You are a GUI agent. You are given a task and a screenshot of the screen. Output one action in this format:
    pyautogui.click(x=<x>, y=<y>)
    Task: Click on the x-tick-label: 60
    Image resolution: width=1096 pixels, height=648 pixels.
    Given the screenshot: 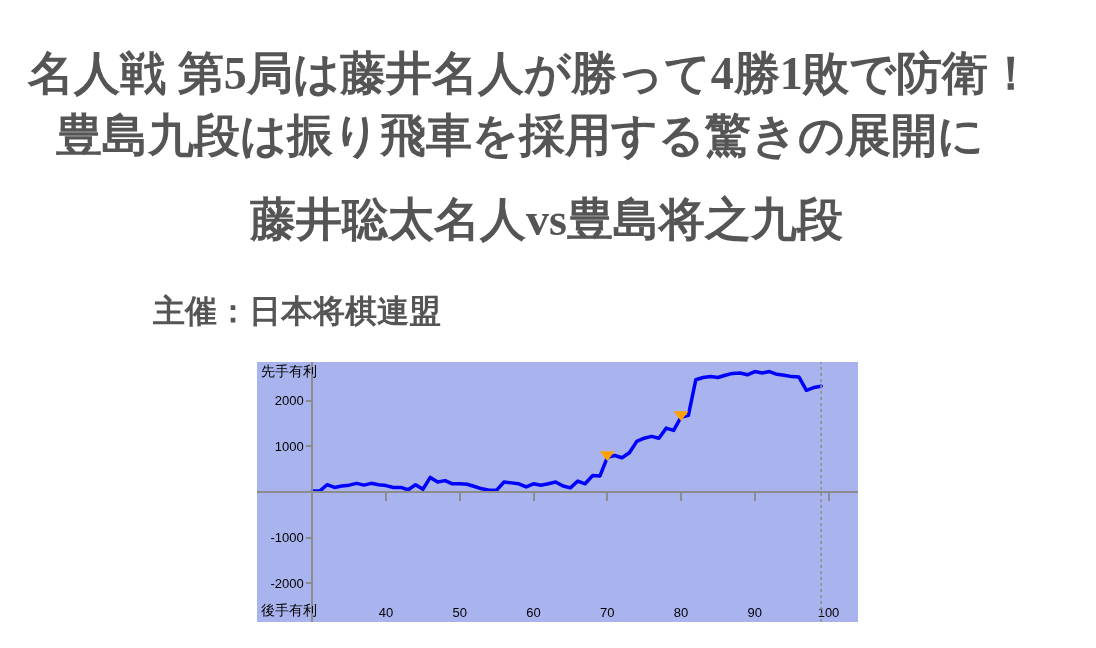 What is the action you would take?
    pyautogui.click(x=533, y=612)
    